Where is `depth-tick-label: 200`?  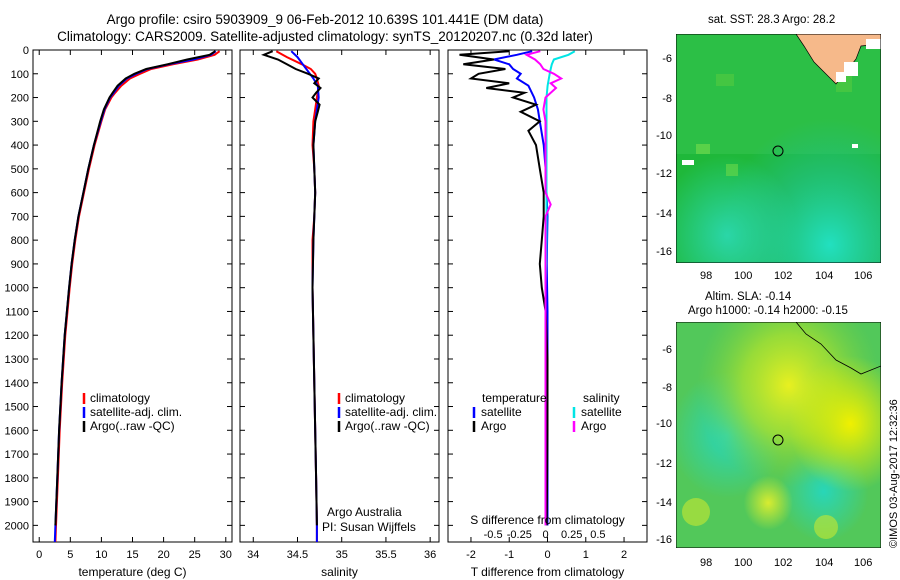
depth-tick-label: 200 is located at coordinates (20, 99).